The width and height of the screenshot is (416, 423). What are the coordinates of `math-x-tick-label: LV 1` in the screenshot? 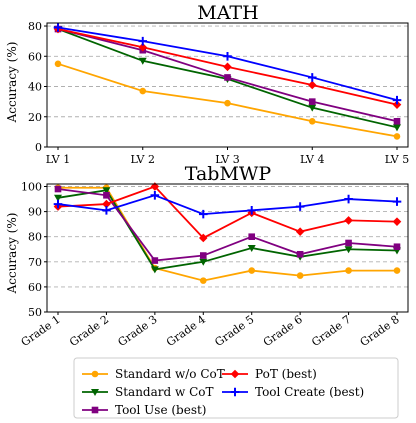 It's located at (58, 159).